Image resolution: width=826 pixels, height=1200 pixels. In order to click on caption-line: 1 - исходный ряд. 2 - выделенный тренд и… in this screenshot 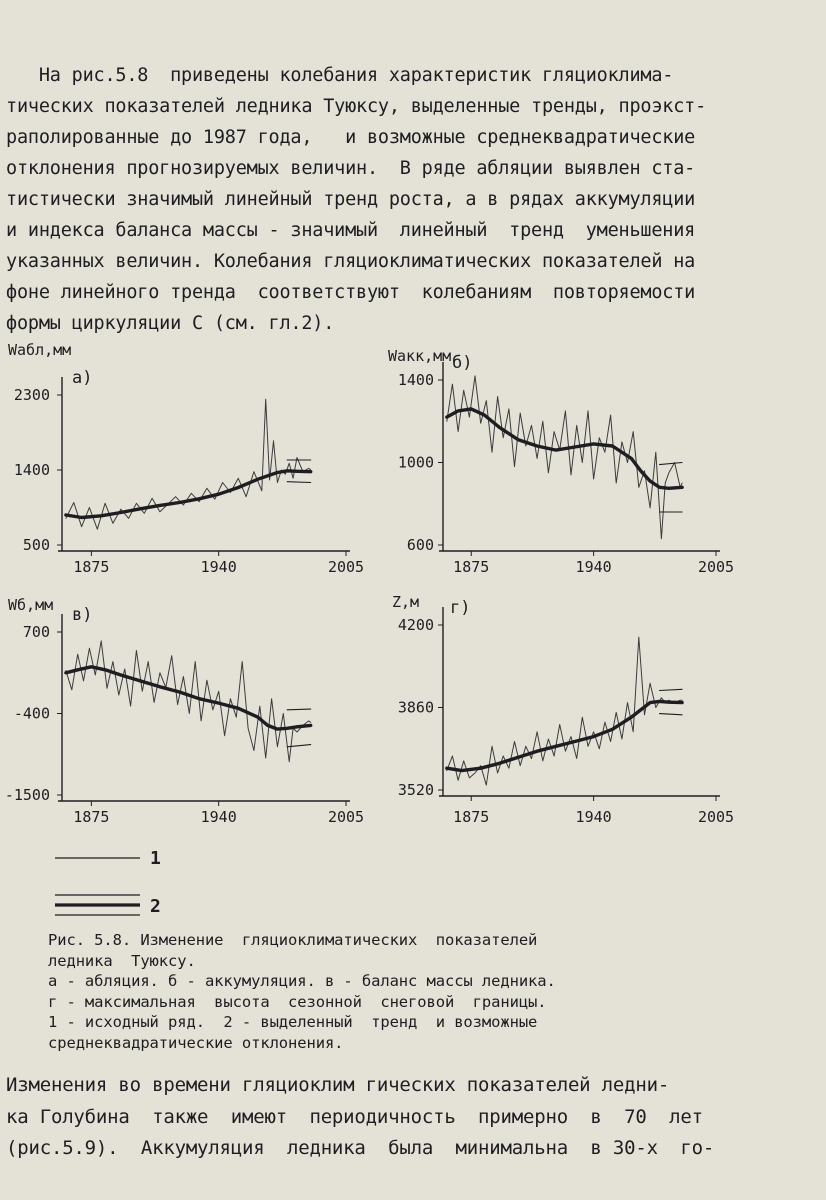, I will do `click(293, 1022)`.